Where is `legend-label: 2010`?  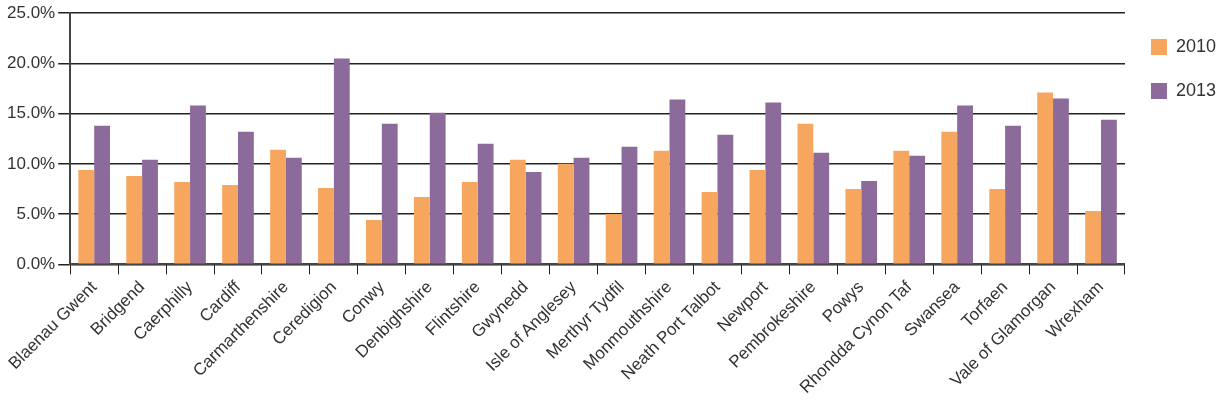
legend-label: 2010 is located at coordinates (1195, 45).